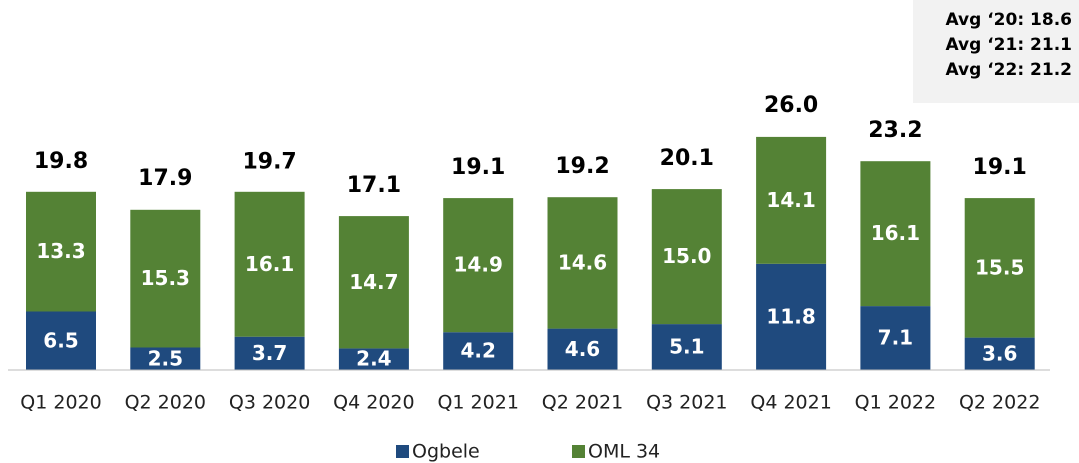  Describe the element at coordinates (687, 158) in the screenshot. I see `total-label: 20.1` at that location.